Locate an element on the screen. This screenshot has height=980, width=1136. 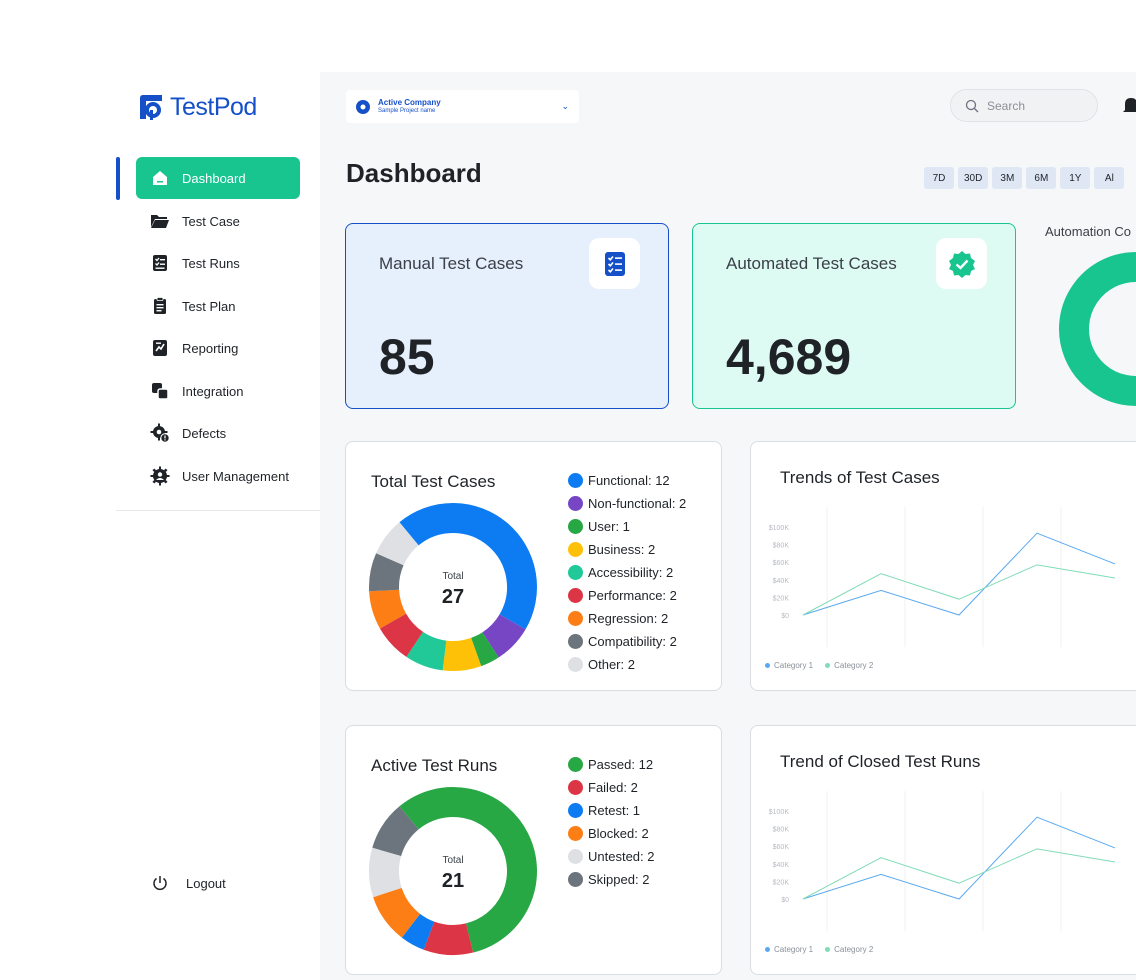
automation-coverage-title: Automation Co is located at coordinates (1088, 231).